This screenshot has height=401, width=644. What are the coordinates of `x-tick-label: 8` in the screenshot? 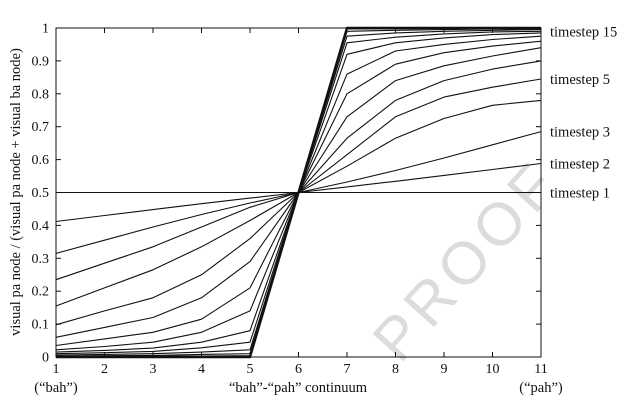 It's located at (395, 369).